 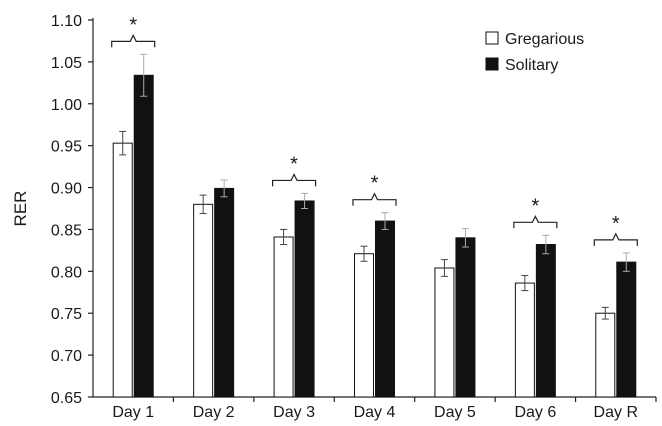 What do you see at coordinates (535, 412) in the screenshot?
I see `x-tick-label: Day 6` at bounding box center [535, 412].